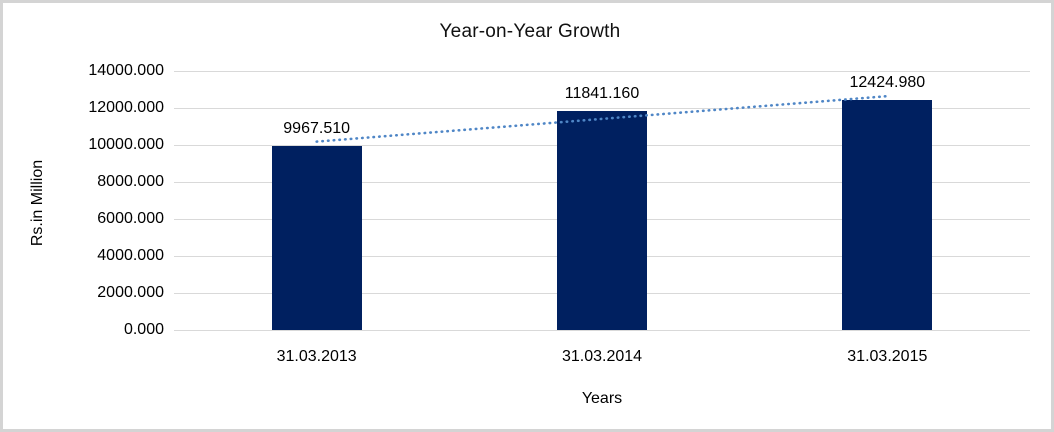  Describe the element at coordinates (602, 356) in the screenshot. I see `x-axis-tick-label: 31.03.2014` at that location.